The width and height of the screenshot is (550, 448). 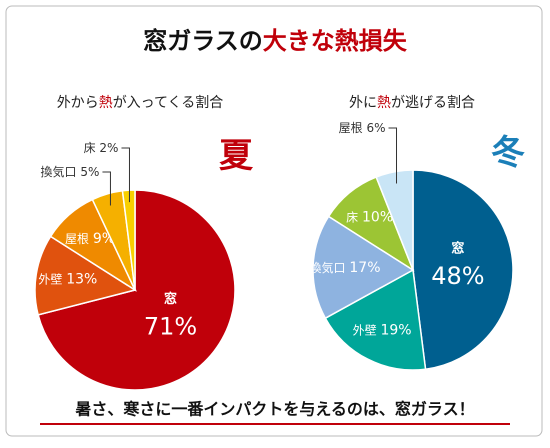 What do you see at coordinates (89, 172) in the screenshot?
I see `slice-value: 5%` at bounding box center [89, 172].